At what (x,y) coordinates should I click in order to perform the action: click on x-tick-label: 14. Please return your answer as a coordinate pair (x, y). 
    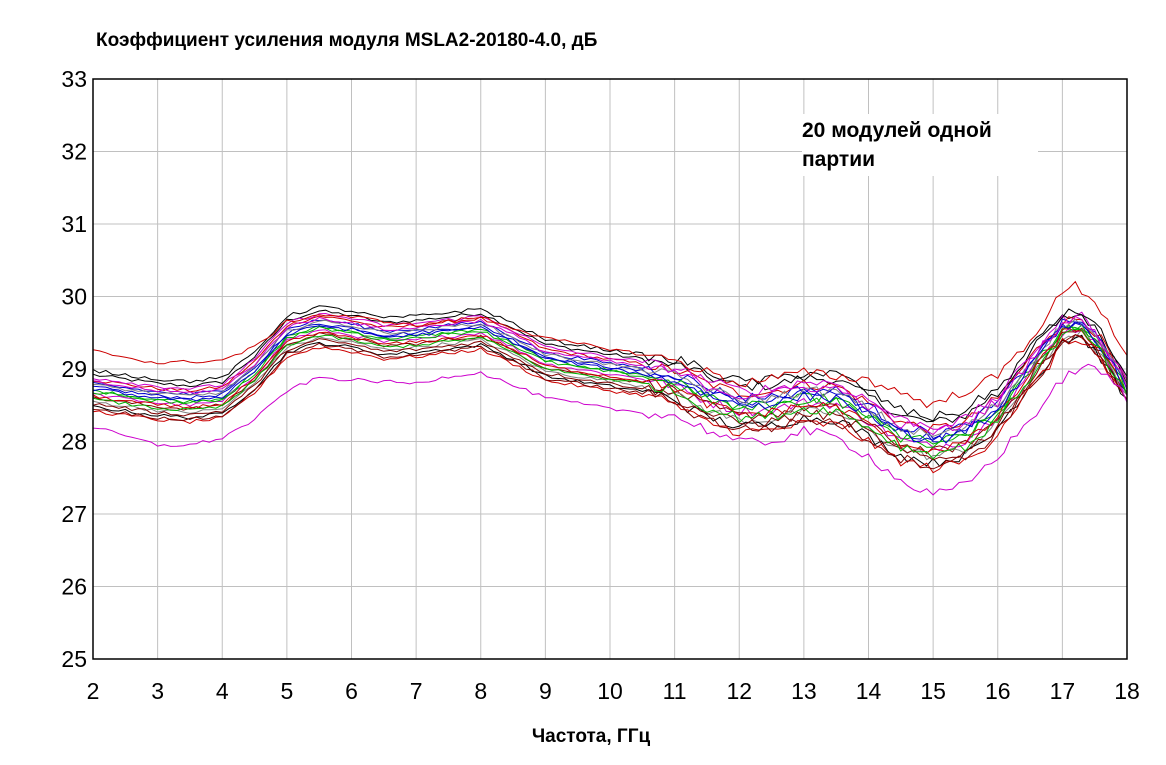
    Looking at the image, I should click on (869, 691).